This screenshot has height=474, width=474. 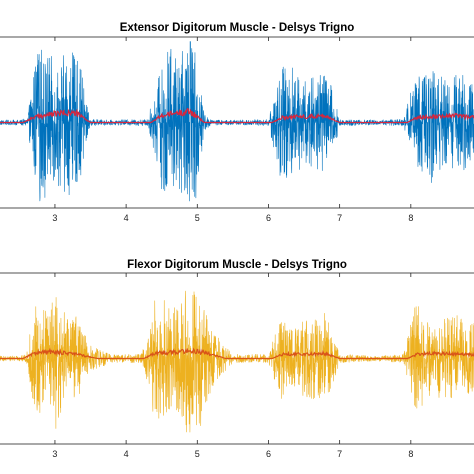 What do you see at coordinates (237, 265) in the screenshot?
I see `chart-title: Flexor Digitorum Muscle - Delsys Trigno` at bounding box center [237, 265].